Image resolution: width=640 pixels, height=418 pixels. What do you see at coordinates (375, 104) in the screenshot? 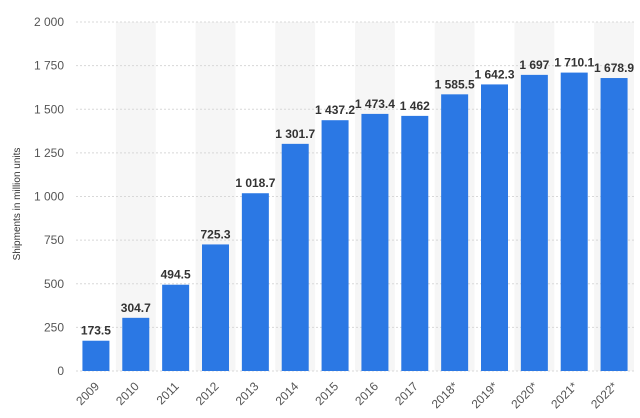
I see `data-label: 1 473.4` at bounding box center [375, 104].